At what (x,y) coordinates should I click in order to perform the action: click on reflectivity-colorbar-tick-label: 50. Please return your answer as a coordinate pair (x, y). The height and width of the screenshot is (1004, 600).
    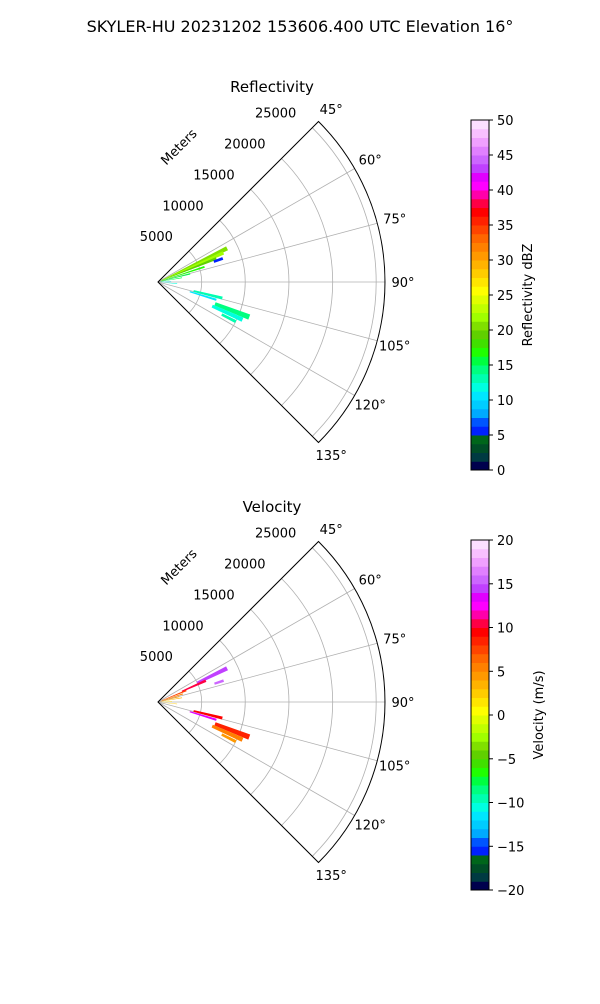
    Looking at the image, I should click on (505, 121).